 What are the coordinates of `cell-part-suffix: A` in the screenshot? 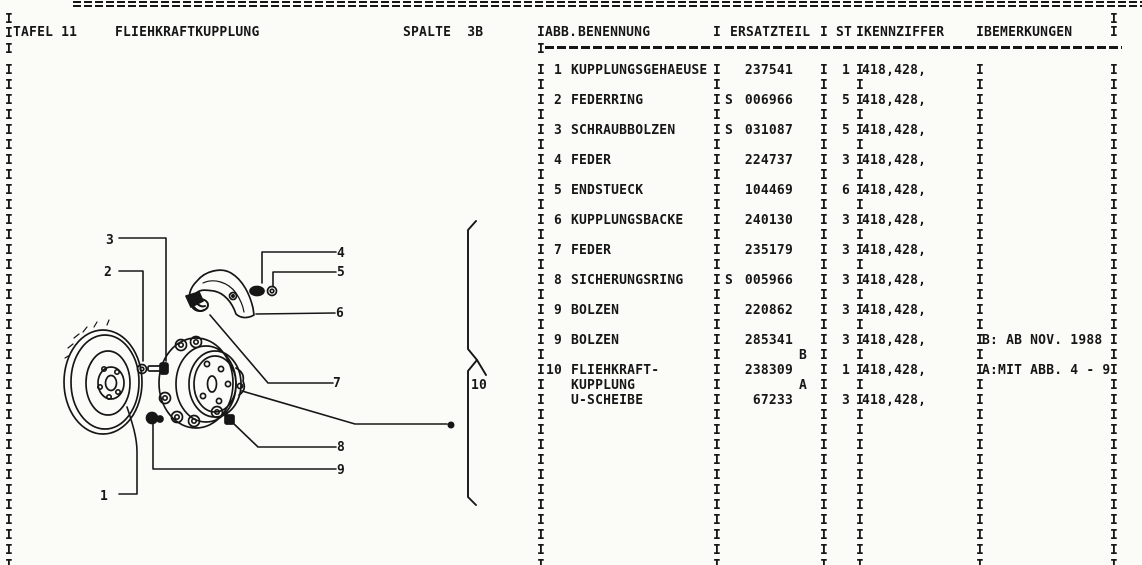 It's located at (803, 385).